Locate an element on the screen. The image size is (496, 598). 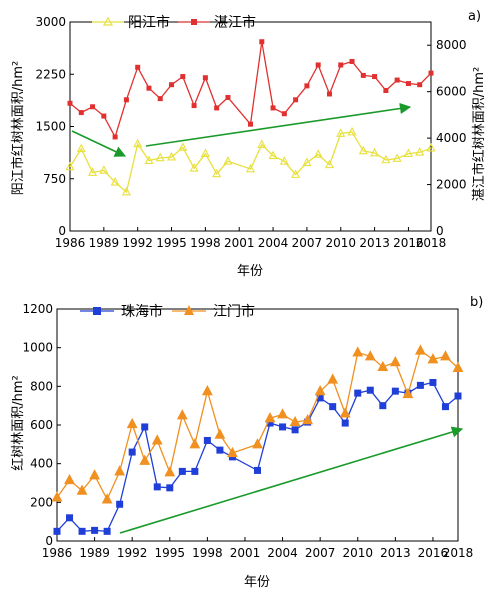
series-0-point-2000 is located at coordinates (228, 160).